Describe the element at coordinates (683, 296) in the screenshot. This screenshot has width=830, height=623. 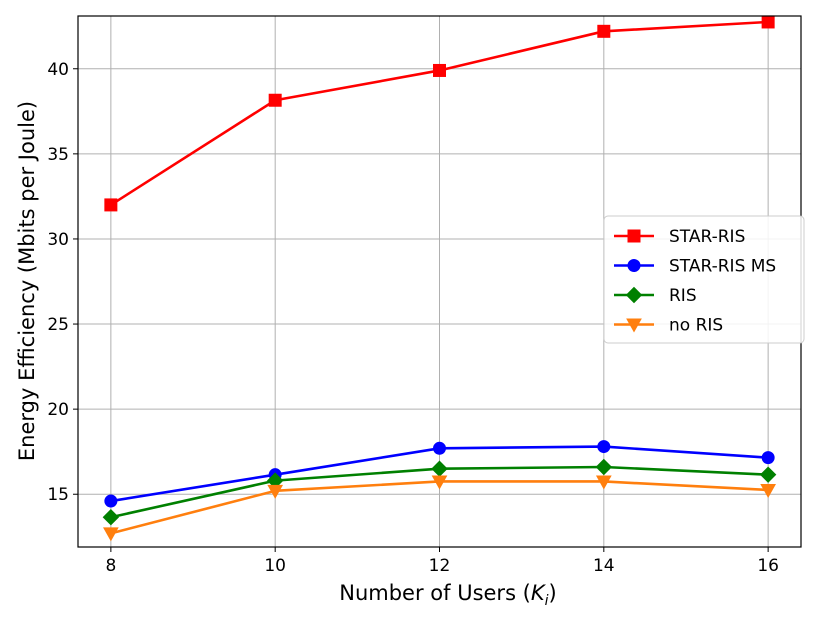
I see `legend-label: RIS` at that location.